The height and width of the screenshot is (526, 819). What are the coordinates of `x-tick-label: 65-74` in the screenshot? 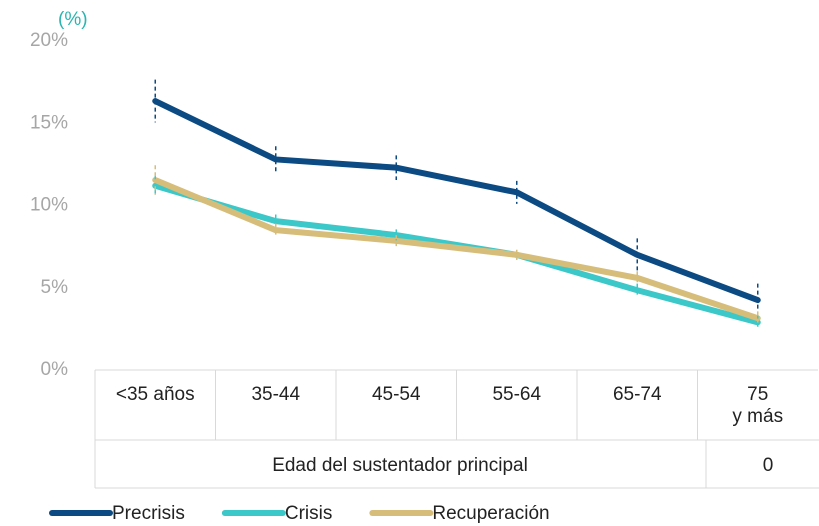 It's located at (637, 394).